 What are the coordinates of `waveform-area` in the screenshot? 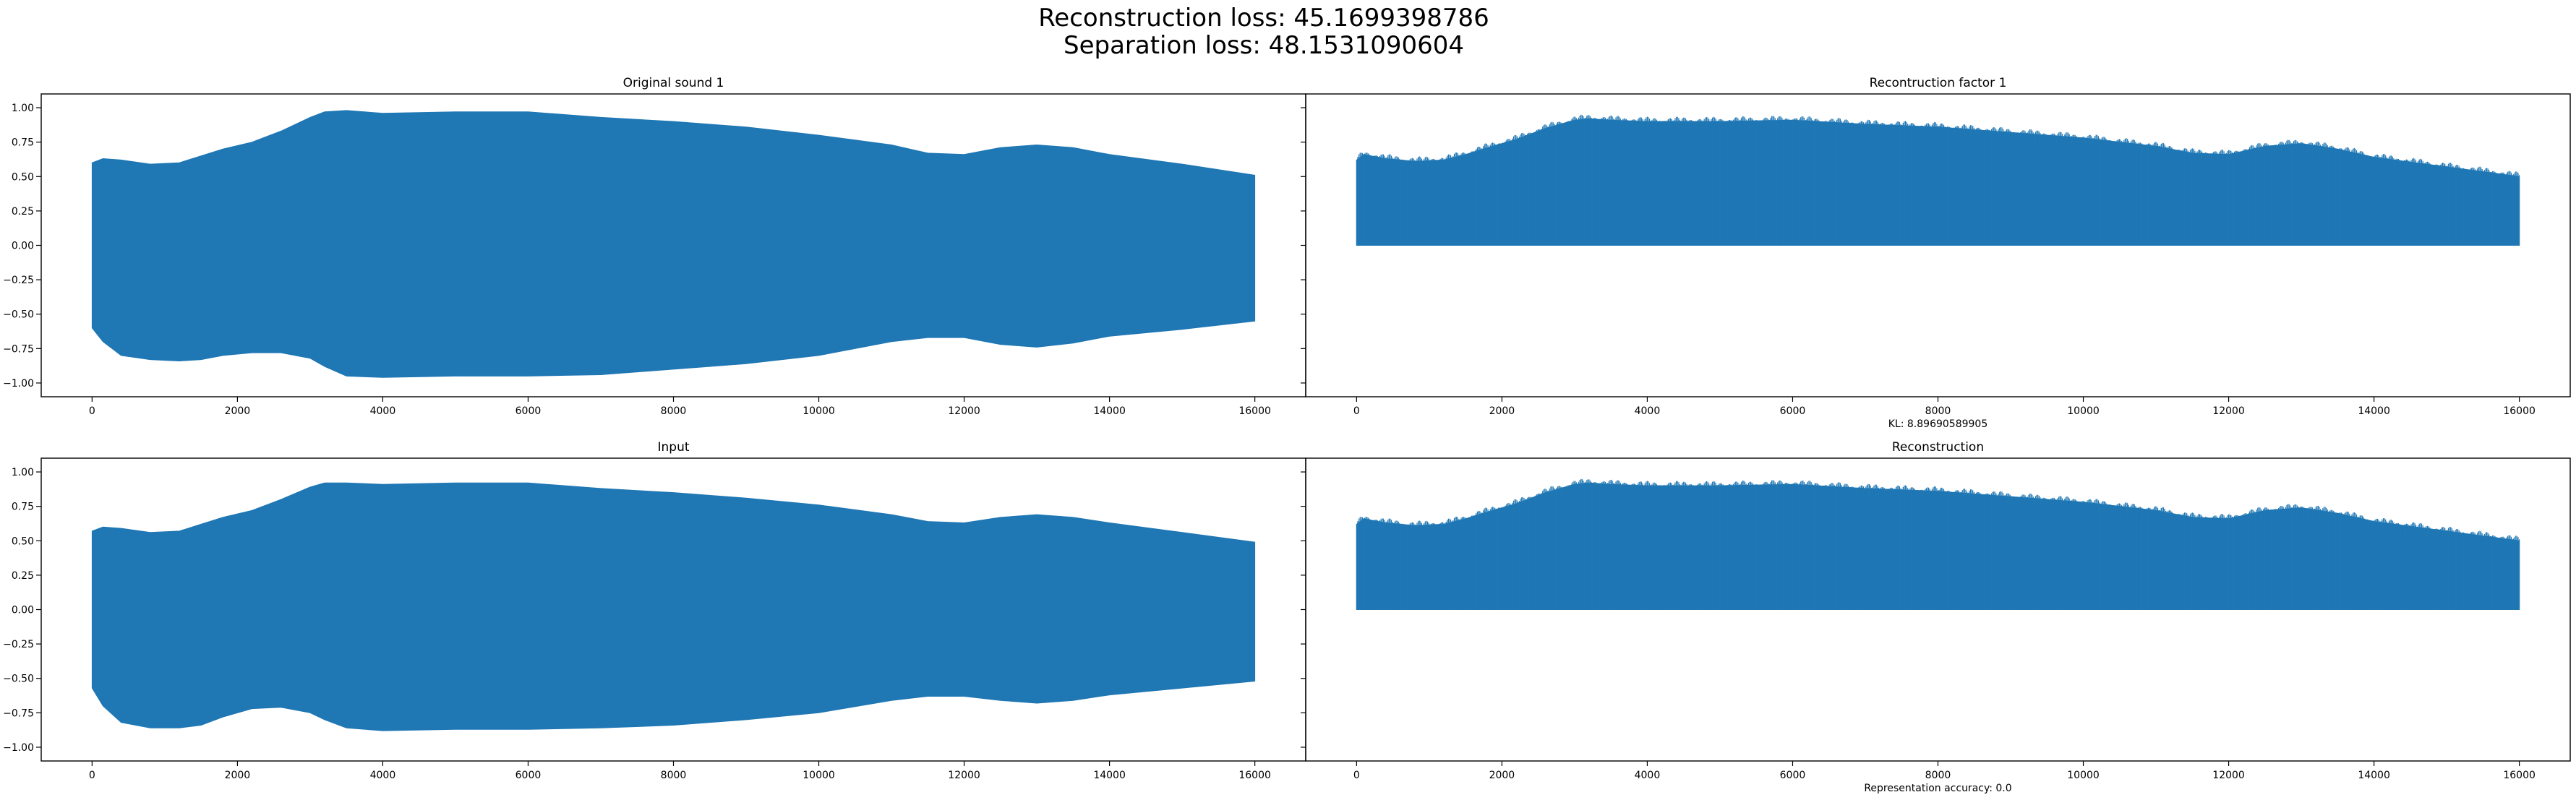 It's located at (673, 606).